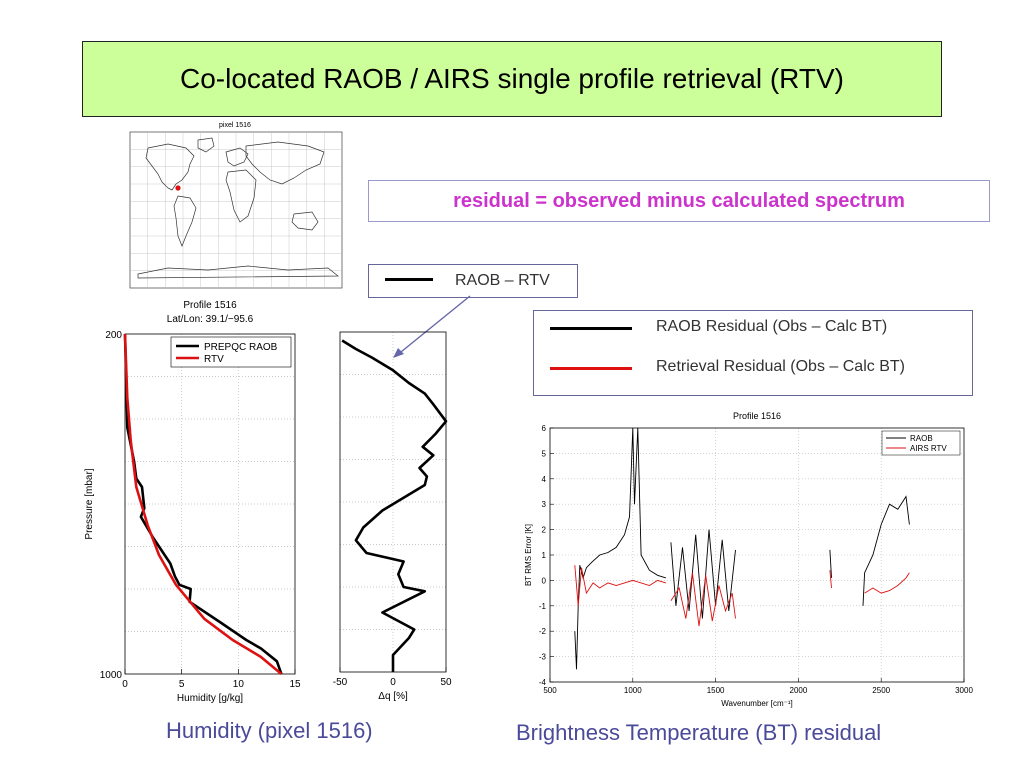 Image resolution: width=1024 pixels, height=768 pixels. What do you see at coordinates (964, 690) in the screenshot?
I see `chart3-x-tick-label: 3000` at bounding box center [964, 690].